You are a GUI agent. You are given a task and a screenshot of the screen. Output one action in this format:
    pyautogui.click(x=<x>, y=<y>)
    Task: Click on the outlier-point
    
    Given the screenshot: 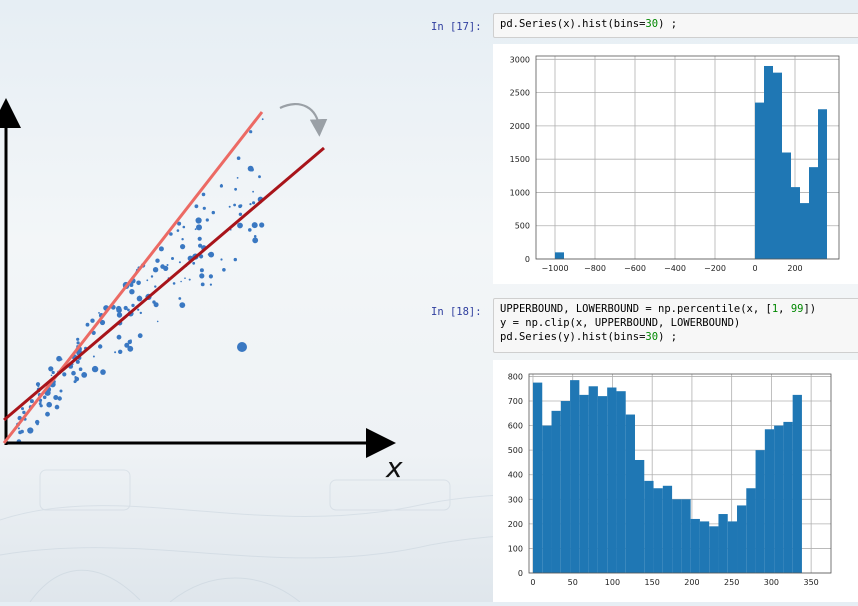 What is the action you would take?
    pyautogui.click(x=242, y=347)
    